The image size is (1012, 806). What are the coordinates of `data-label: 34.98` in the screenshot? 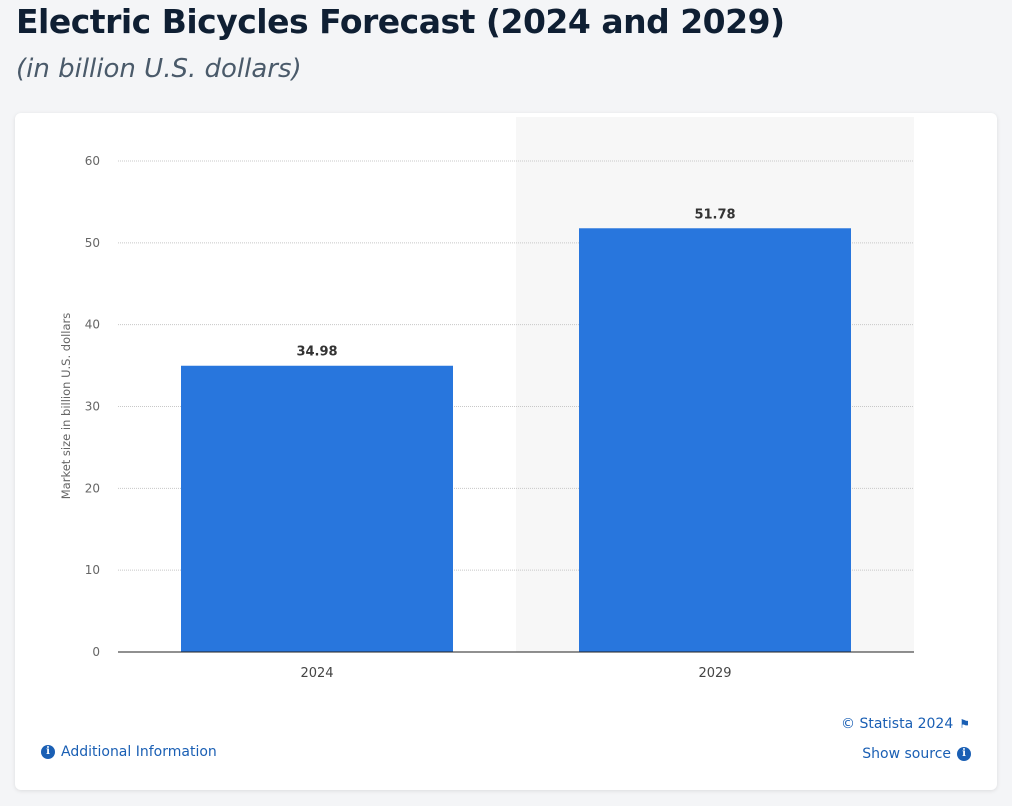 It's located at (316, 352).